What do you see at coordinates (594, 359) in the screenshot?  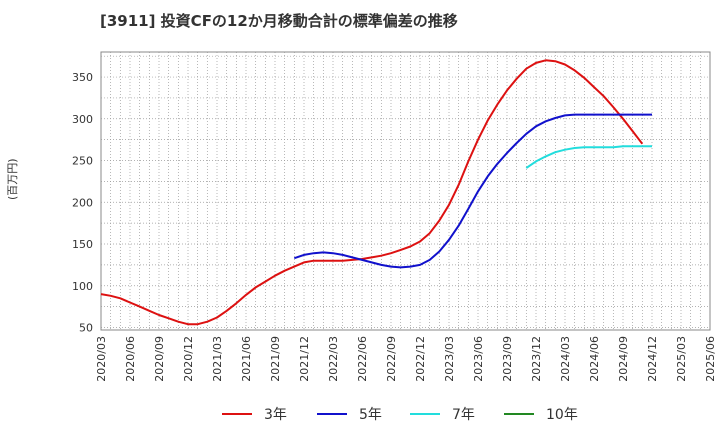 I see `x-tick-label: 2024/06` at bounding box center [594, 359].